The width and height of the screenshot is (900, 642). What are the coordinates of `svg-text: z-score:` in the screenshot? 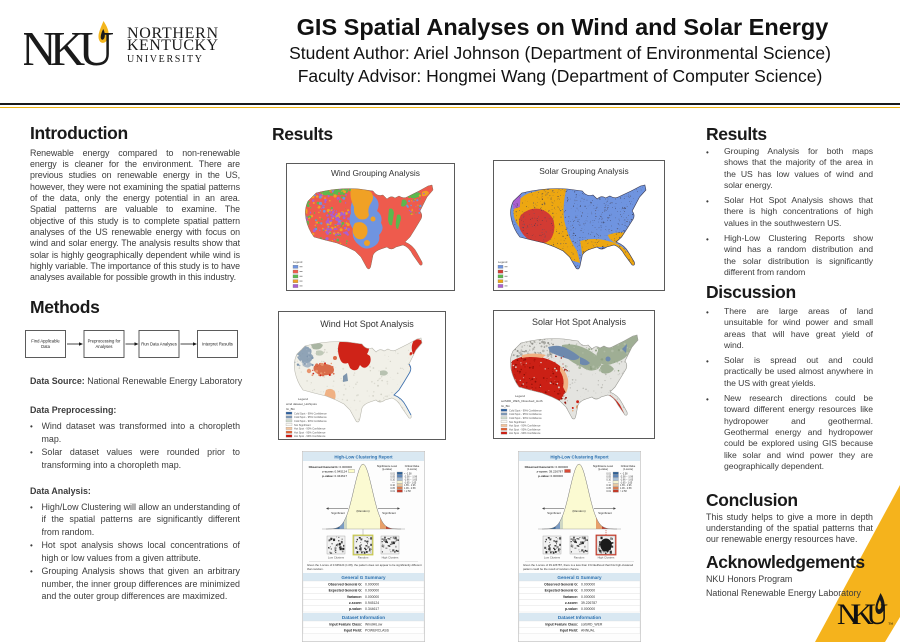 It's located at (571, 603).